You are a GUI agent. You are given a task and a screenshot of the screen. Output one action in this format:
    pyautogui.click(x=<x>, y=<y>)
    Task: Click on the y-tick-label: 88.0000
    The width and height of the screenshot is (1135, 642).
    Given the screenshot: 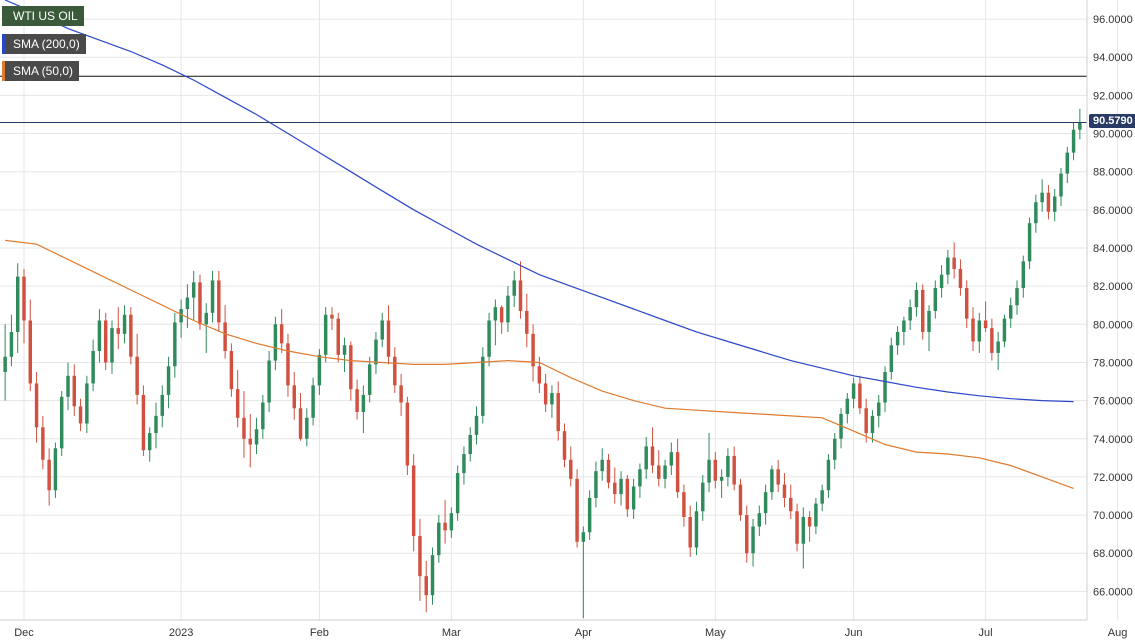 What is the action you would take?
    pyautogui.click(x=1113, y=173)
    